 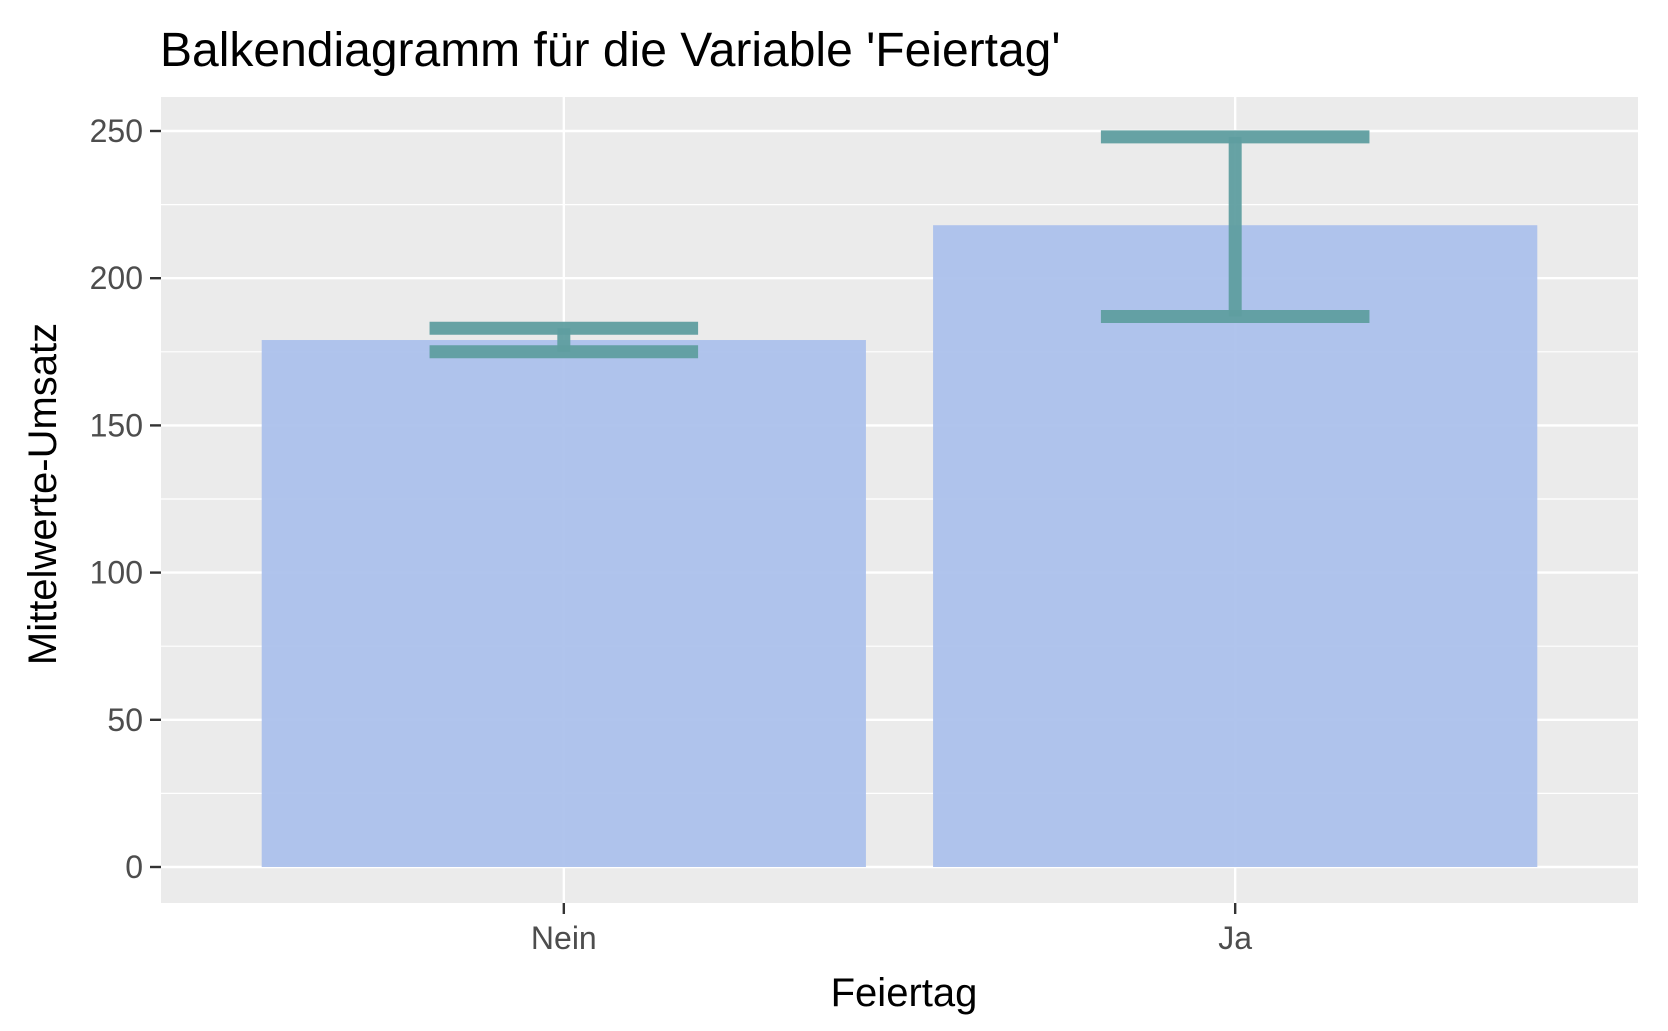 I want to click on x-tick-label: Nein, so click(x=564, y=938).